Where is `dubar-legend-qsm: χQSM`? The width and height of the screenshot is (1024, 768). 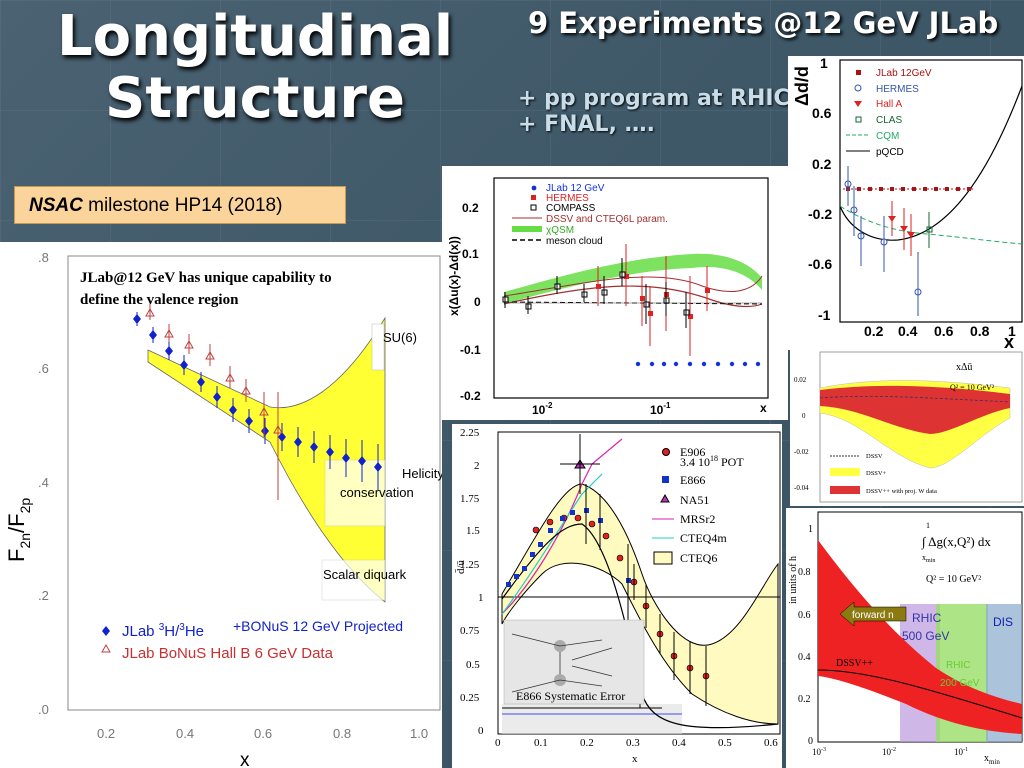
dubar-legend-qsm: χQSM is located at coordinates (560, 230).